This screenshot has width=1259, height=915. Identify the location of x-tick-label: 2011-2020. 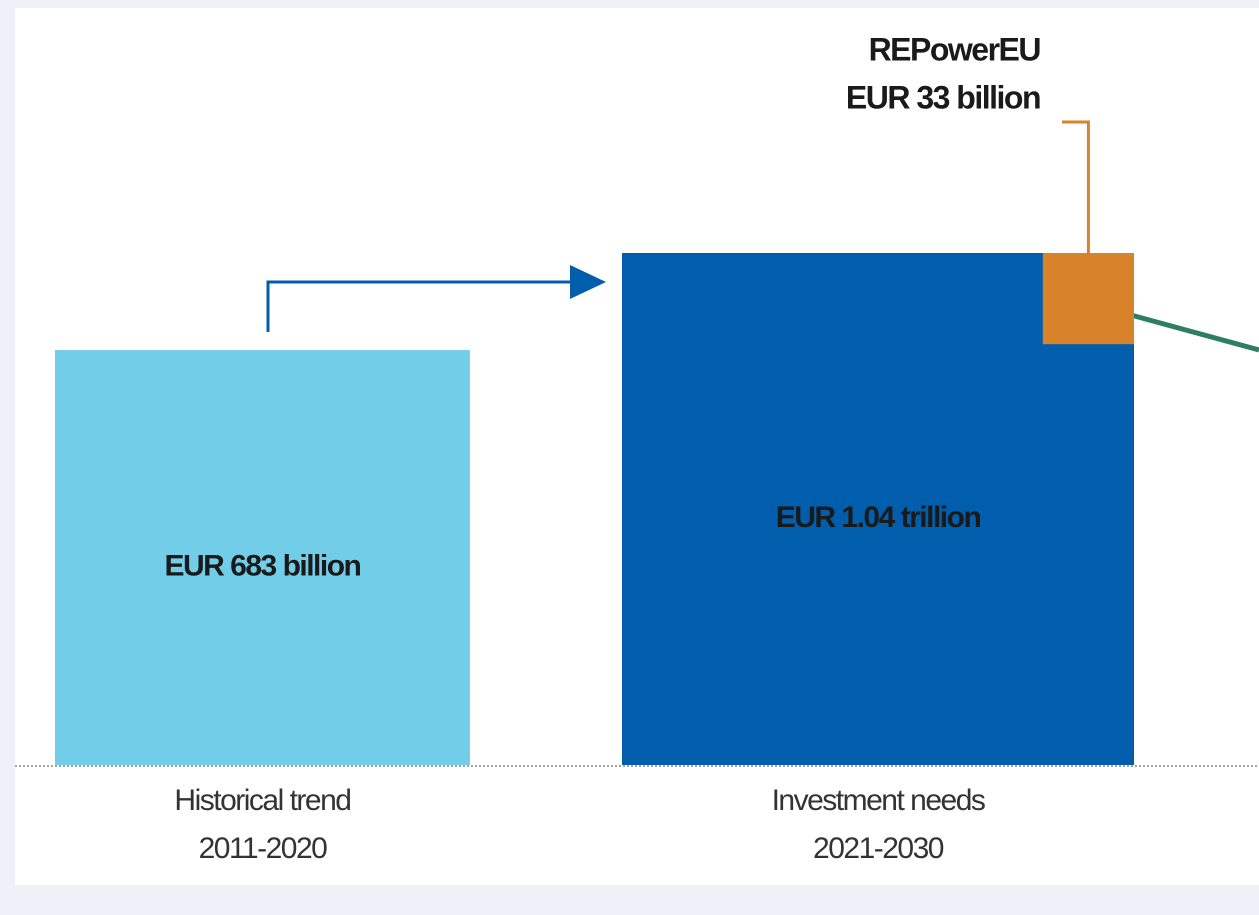
(263, 848).